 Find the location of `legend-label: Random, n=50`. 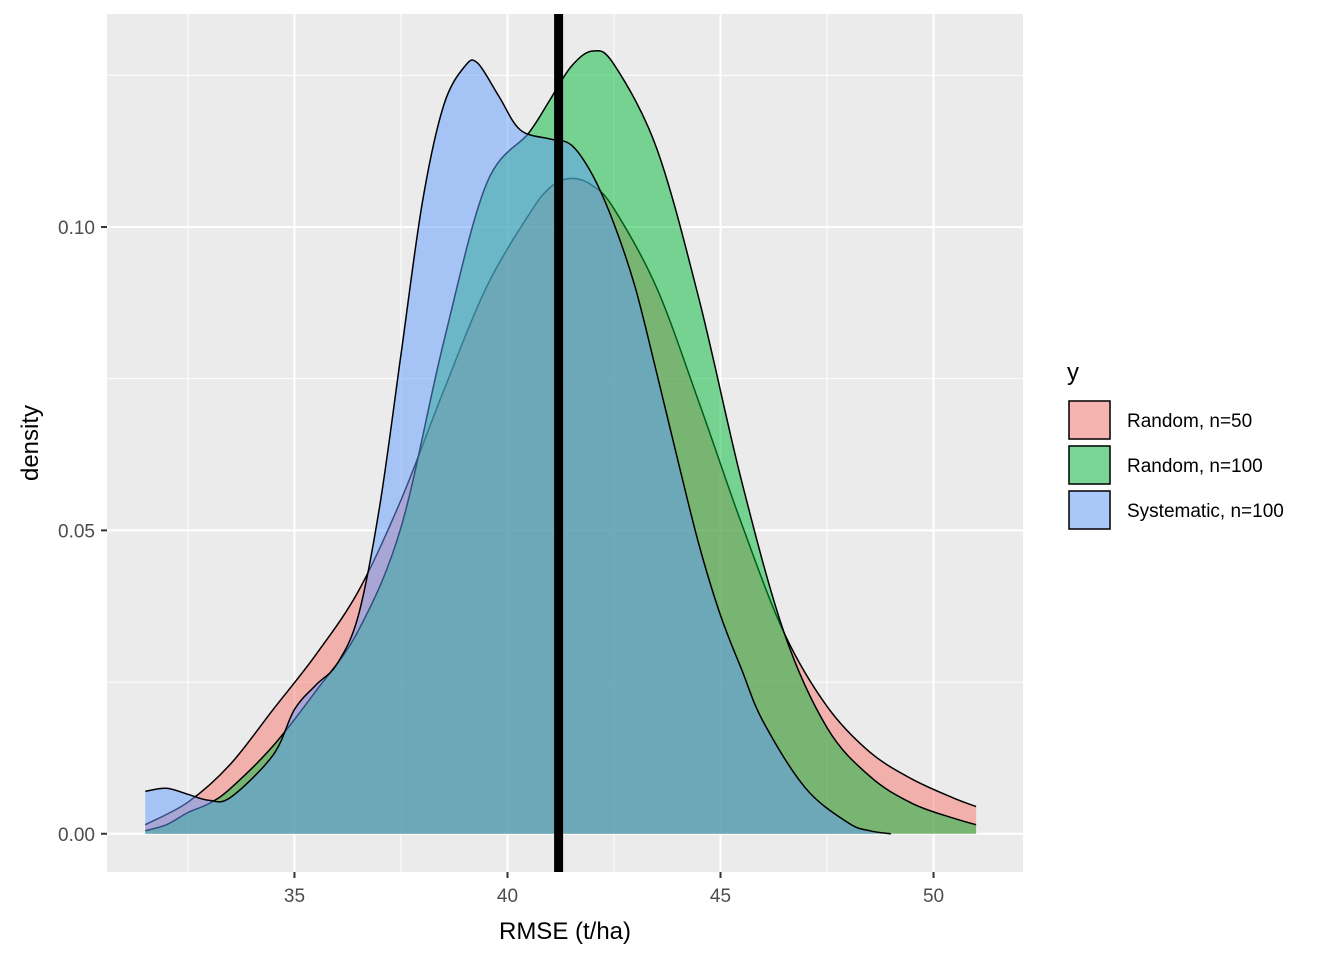

legend-label: Random, n=50 is located at coordinates (1189, 421).